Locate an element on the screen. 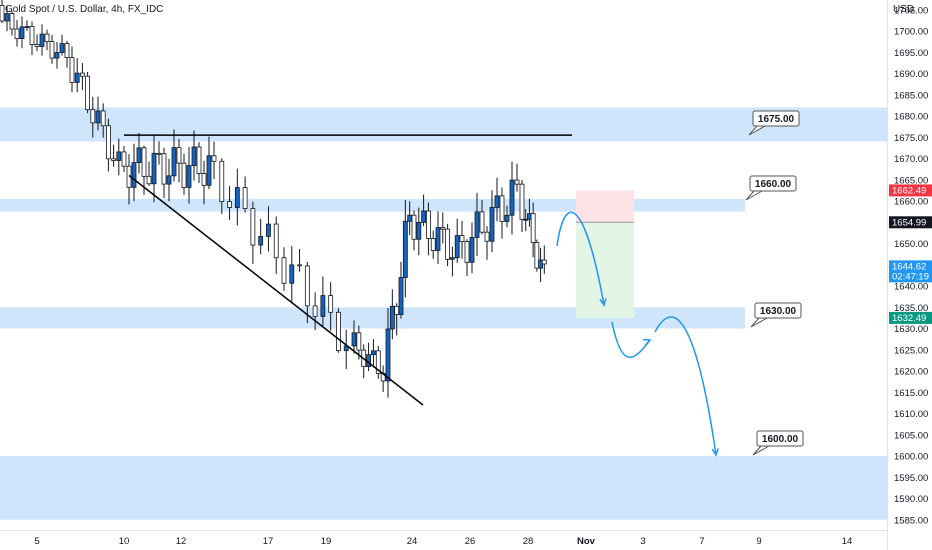  price-tag-value: 1632.49 is located at coordinates (909, 318).